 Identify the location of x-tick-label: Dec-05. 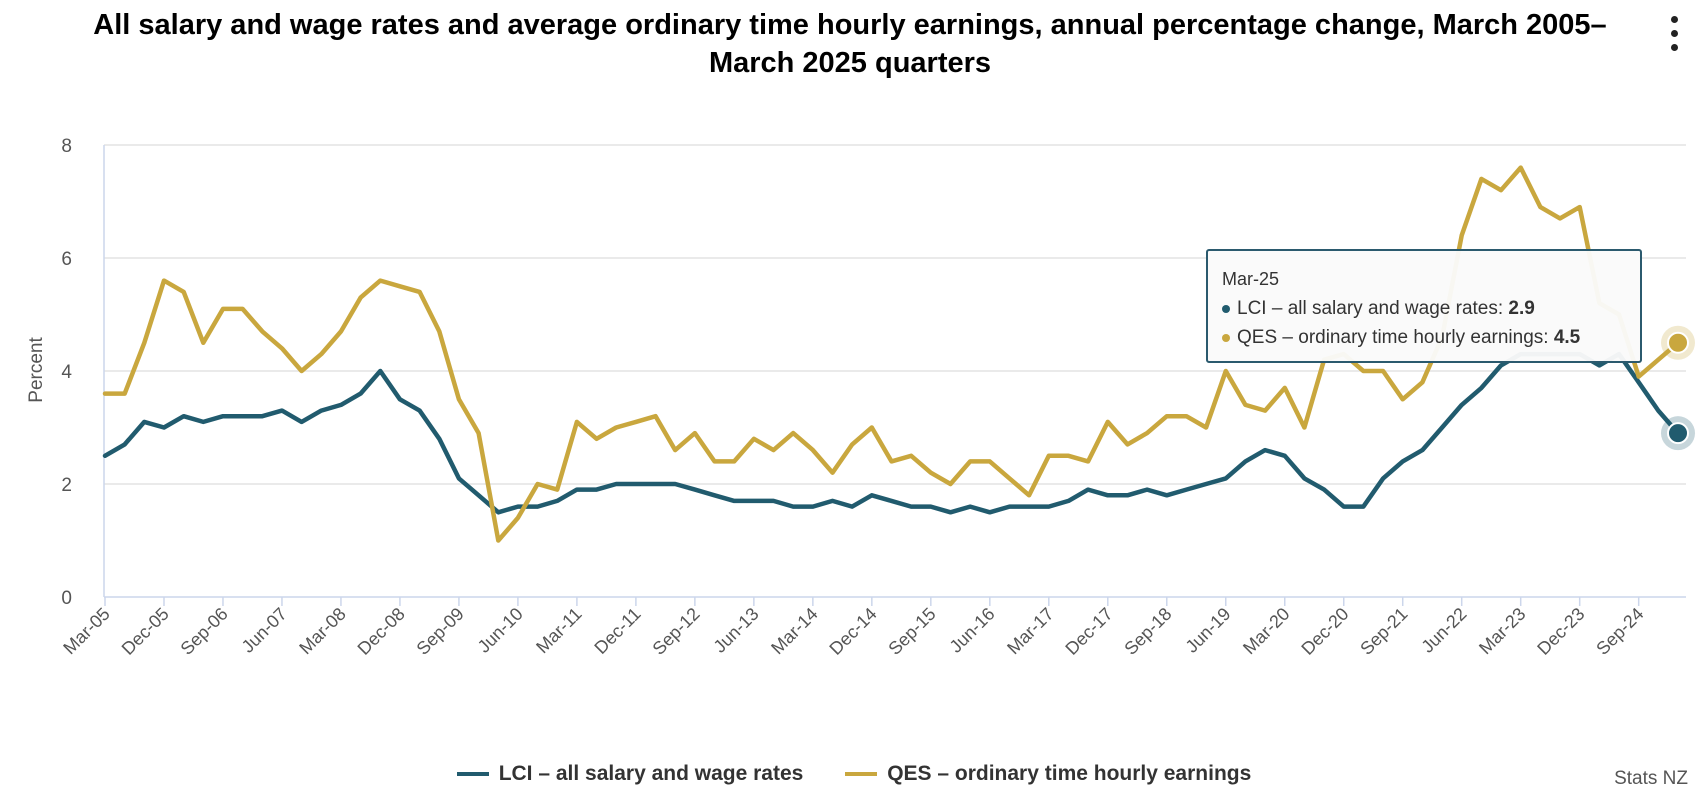
(145, 631).